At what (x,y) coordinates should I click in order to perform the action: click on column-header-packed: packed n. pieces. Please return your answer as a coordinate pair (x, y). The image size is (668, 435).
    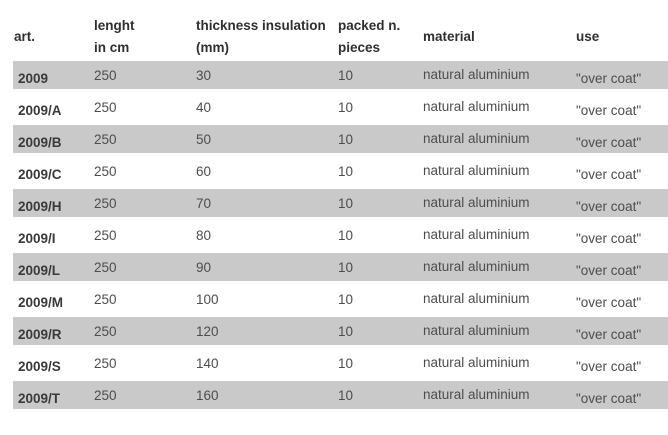
    Looking at the image, I should click on (380, 29).